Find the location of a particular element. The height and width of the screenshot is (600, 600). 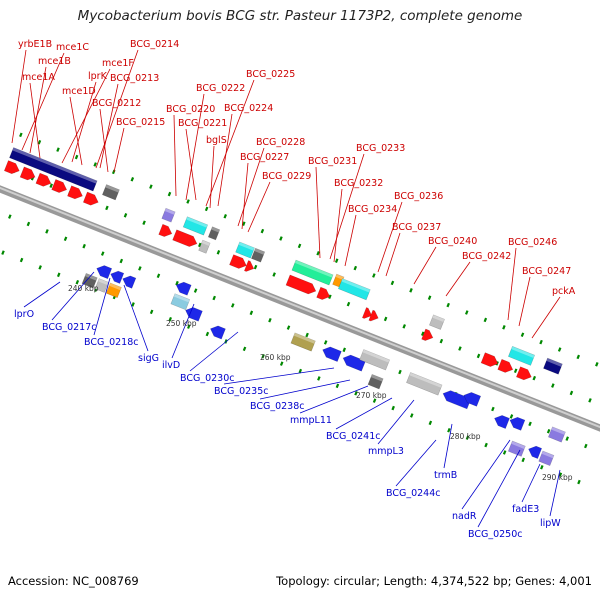

fwd-gene-label: mce1D is located at coordinates (79, 91).